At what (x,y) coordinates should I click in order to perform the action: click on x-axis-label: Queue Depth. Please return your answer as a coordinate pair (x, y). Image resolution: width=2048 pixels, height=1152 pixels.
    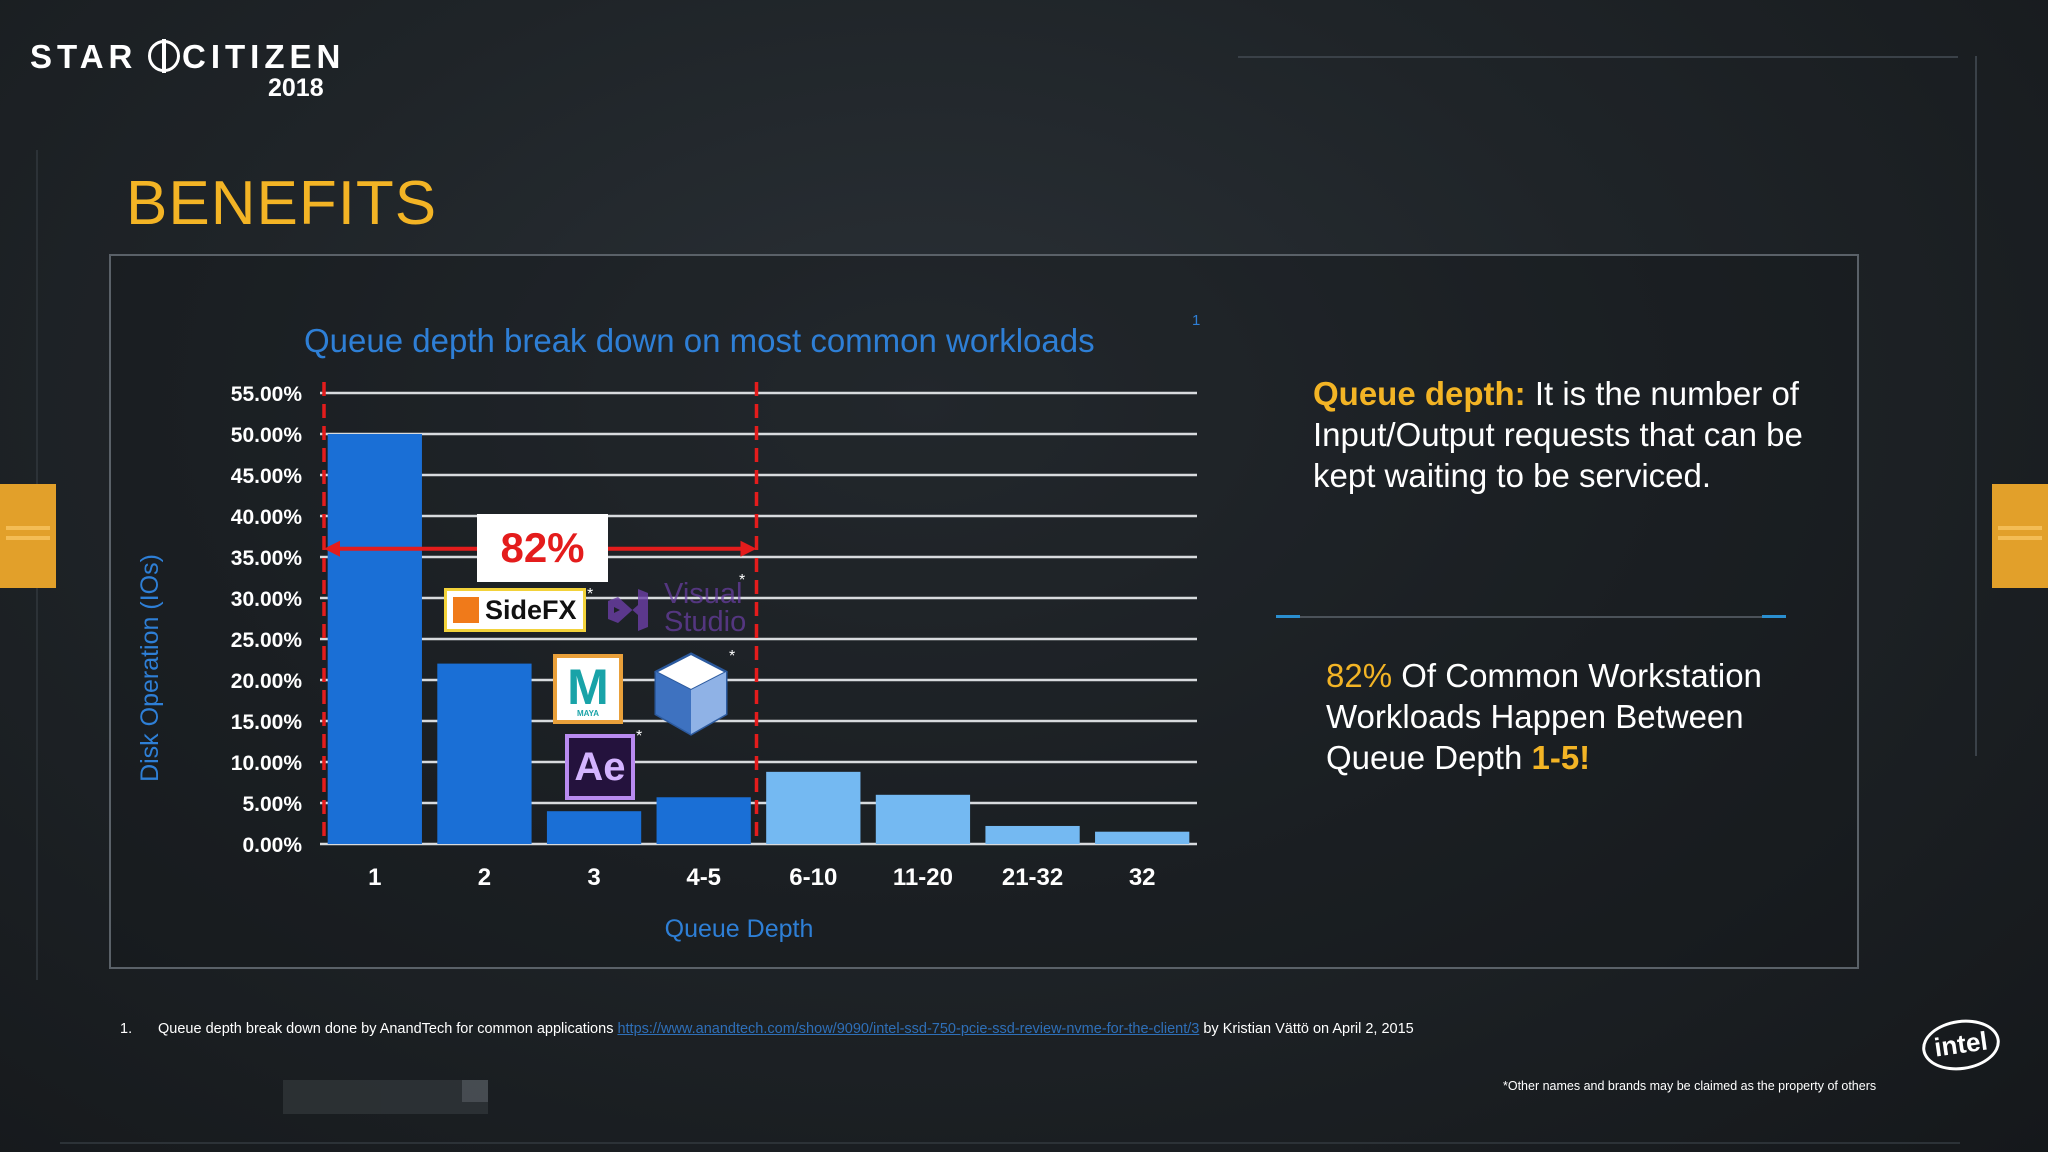
    Looking at the image, I should click on (739, 929).